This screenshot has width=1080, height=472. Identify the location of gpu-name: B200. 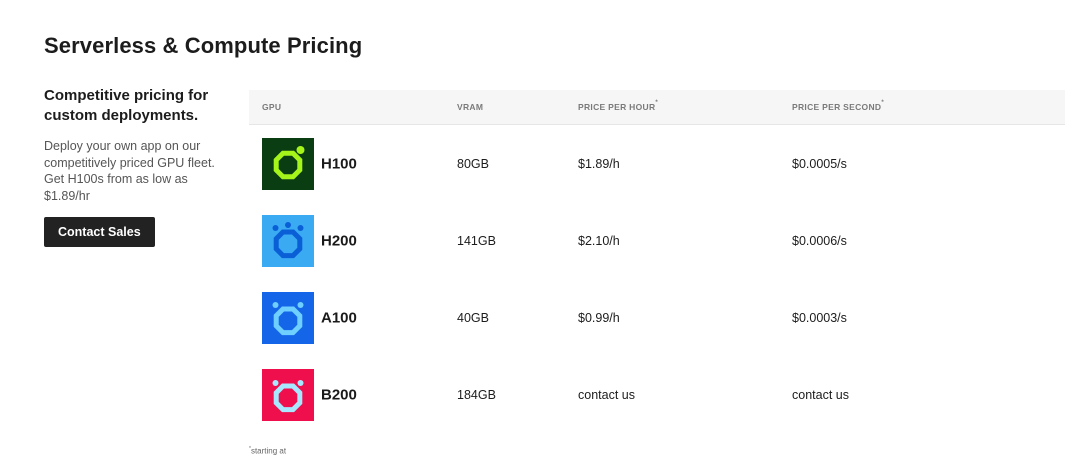
(339, 394).